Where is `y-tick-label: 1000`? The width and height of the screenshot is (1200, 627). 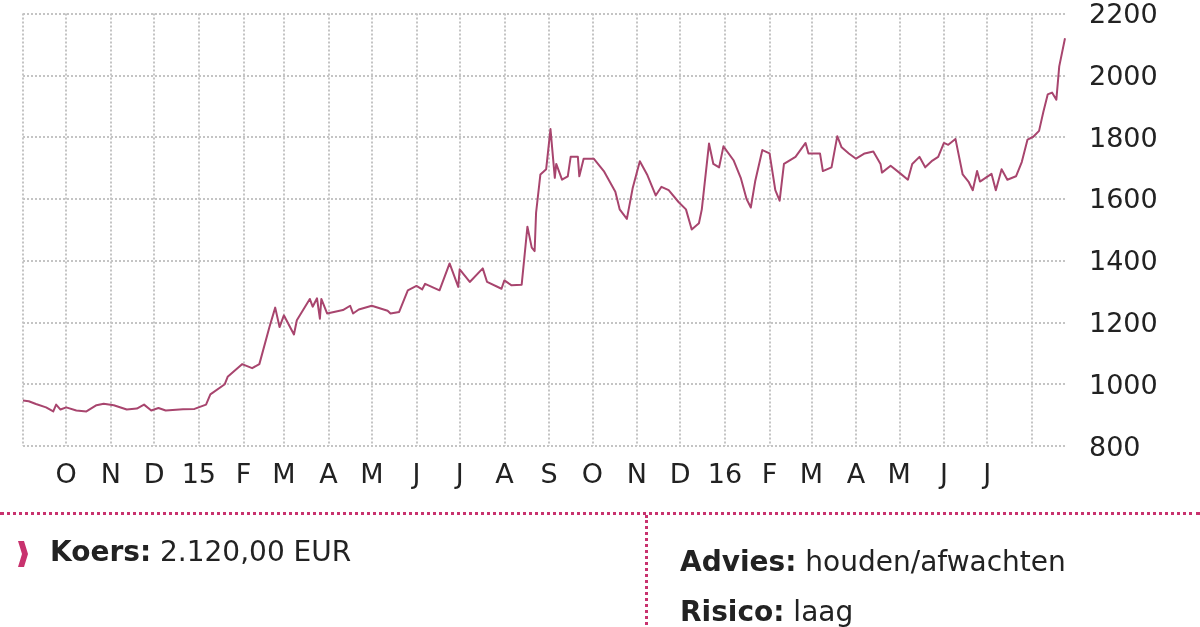
y-tick-label: 1000 is located at coordinates (1123, 384).